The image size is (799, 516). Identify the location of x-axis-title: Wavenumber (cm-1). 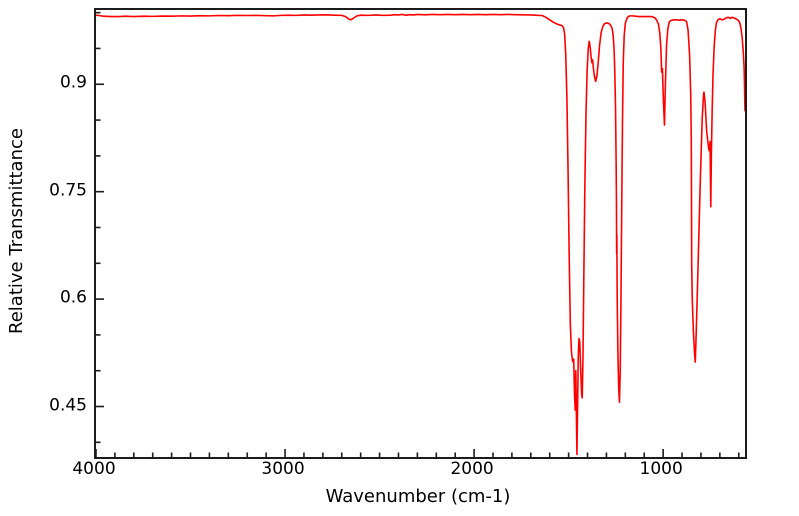
(418, 496).